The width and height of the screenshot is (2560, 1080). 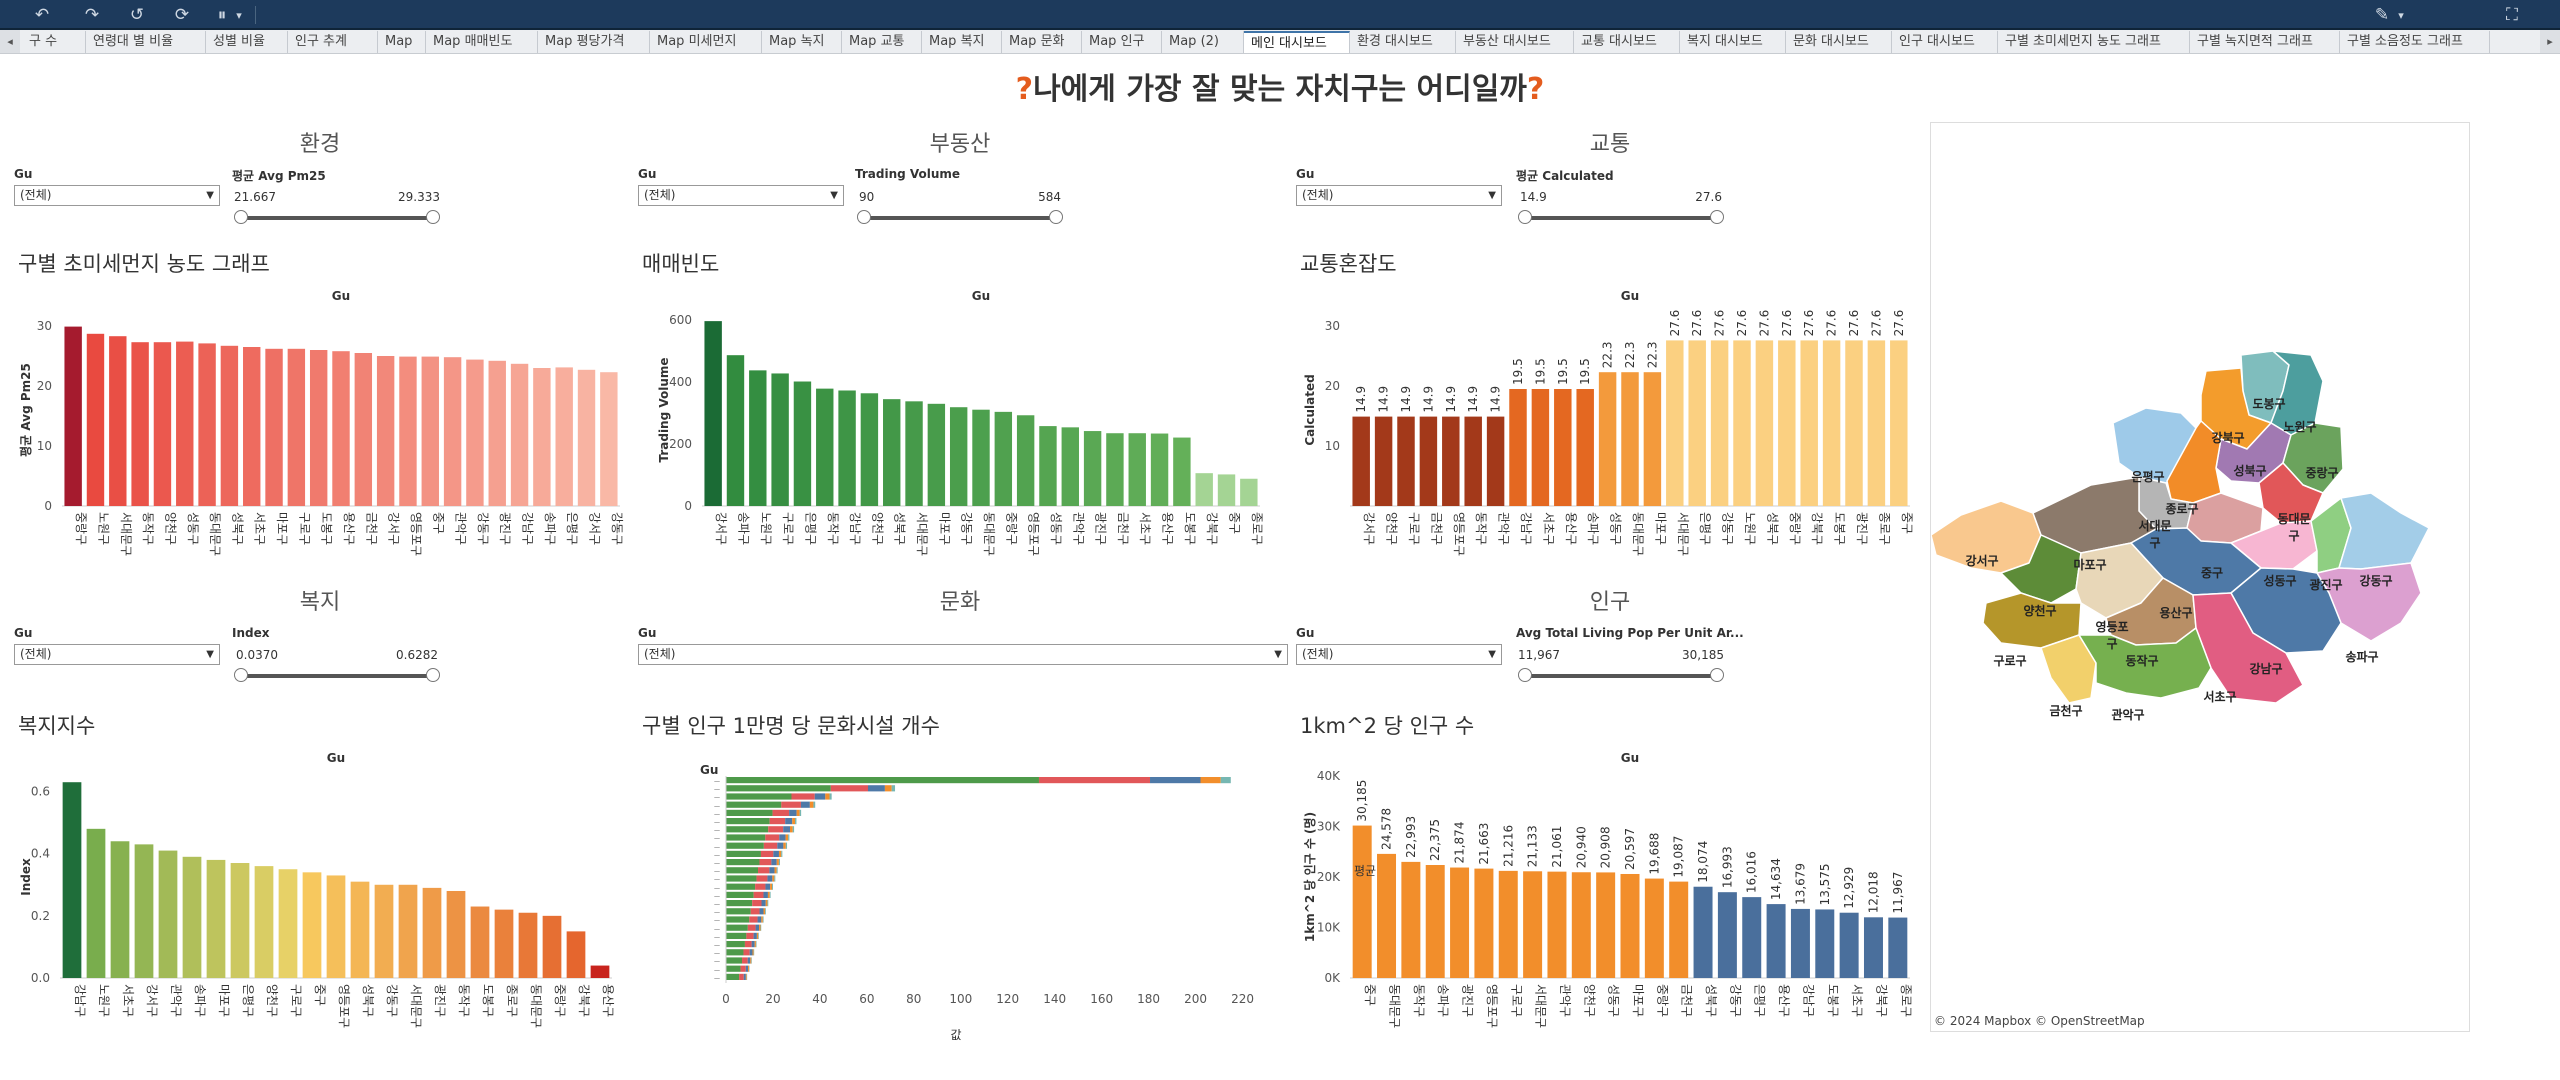 What do you see at coordinates (182, 15) in the screenshot?
I see `refresh-icon: ⟳` at bounding box center [182, 15].